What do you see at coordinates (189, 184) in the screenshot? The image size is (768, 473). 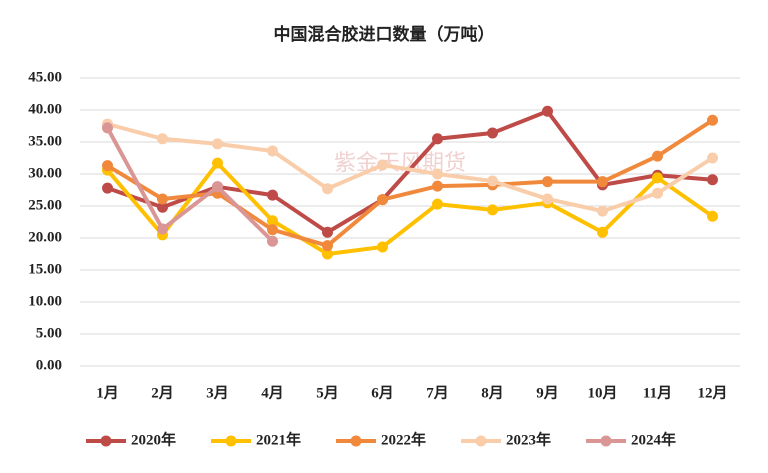 I see `series-line` at bounding box center [189, 184].